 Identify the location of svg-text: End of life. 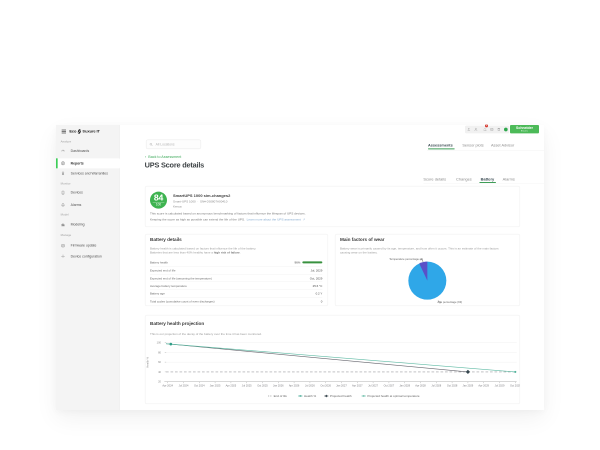
(281, 396).